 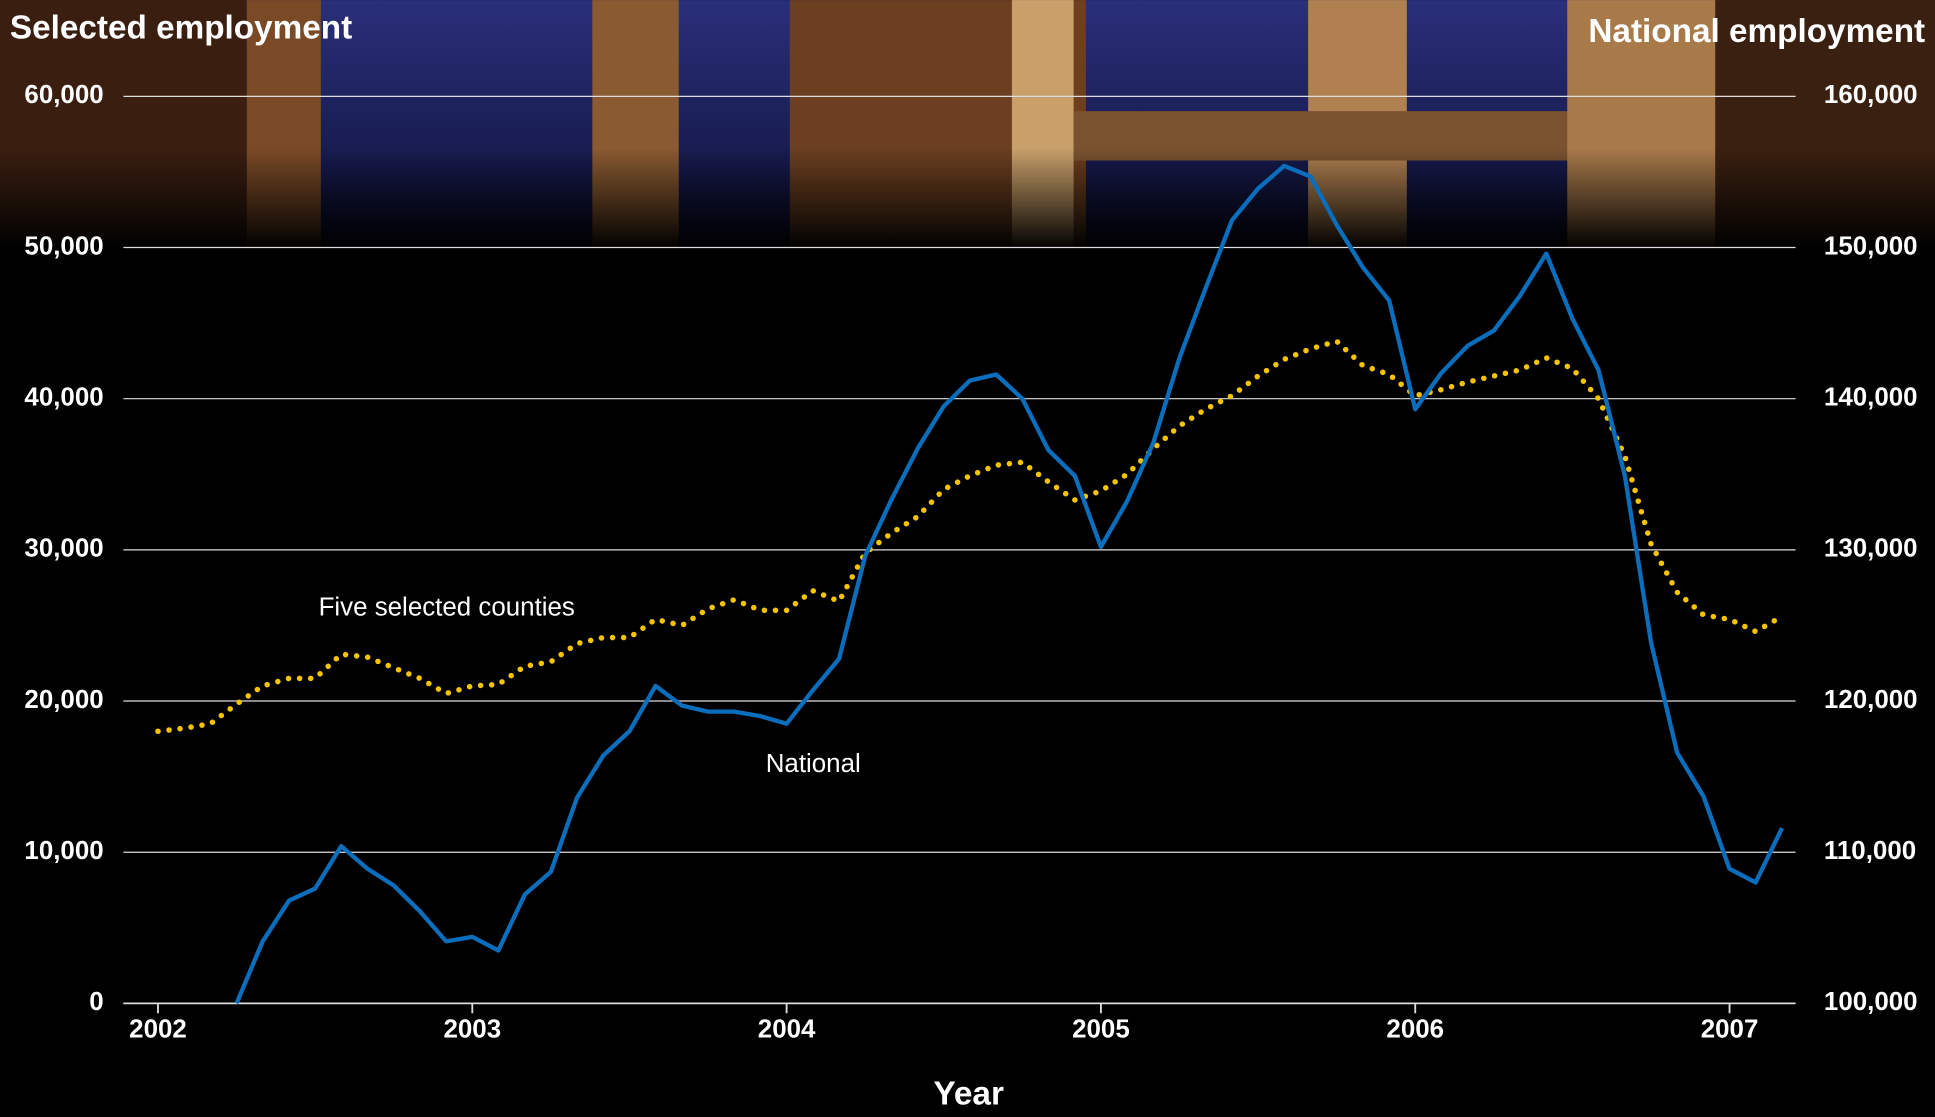 What do you see at coordinates (63, 851) in the screenshot?
I see `y-tick-label: 10,000` at bounding box center [63, 851].